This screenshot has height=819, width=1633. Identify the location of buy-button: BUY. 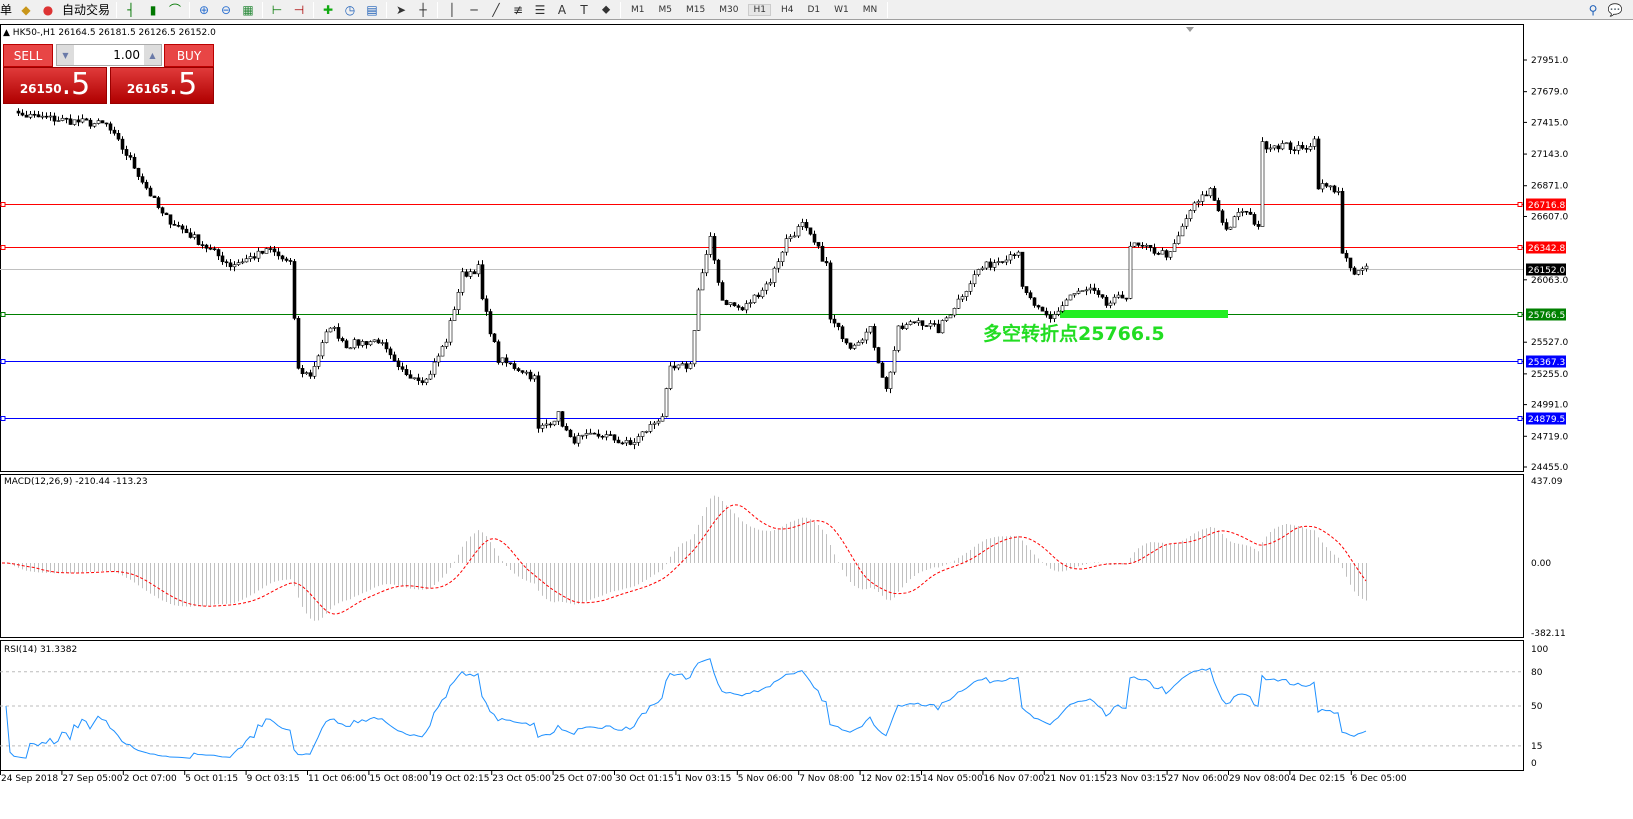
(189, 55).